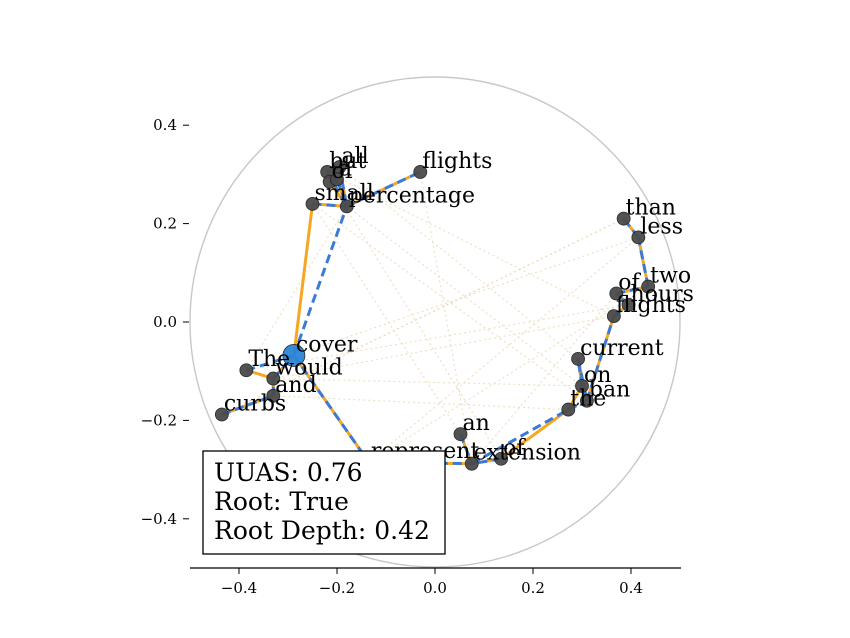 The width and height of the screenshot is (850, 638). What do you see at coordinates (344, 193) in the screenshot?
I see `word-label: small` at bounding box center [344, 193].